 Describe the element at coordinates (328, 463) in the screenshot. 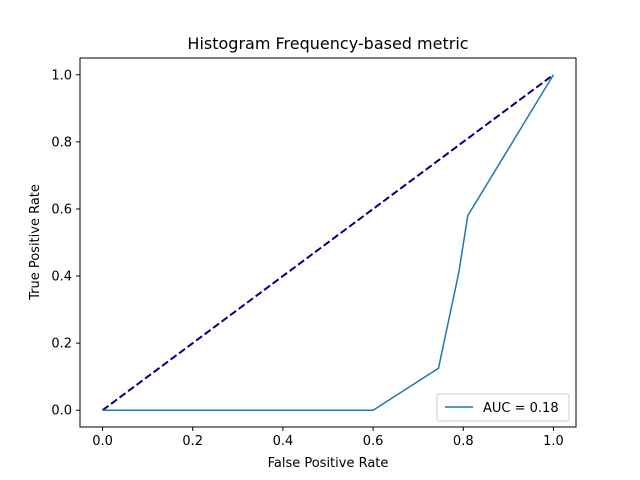

I see `x-axis-label: False Positive Rate` at that location.